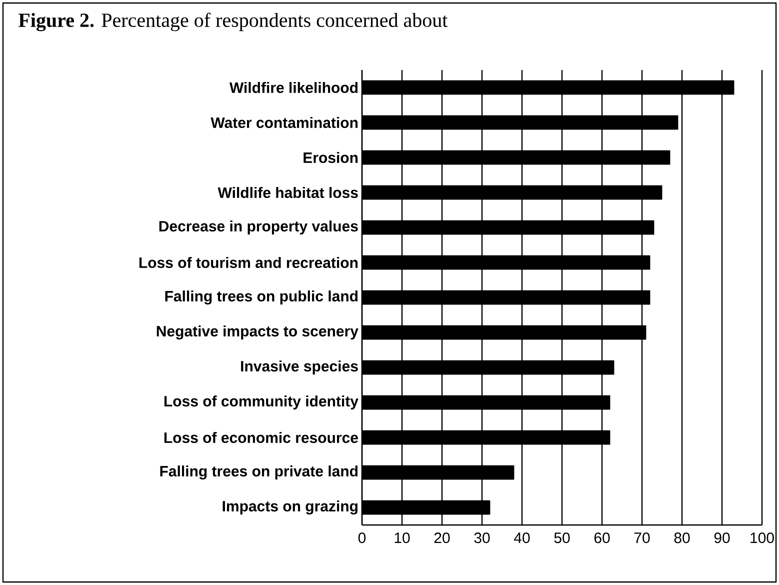 The image size is (779, 585). Describe the element at coordinates (248, 262) in the screenshot. I see `y-tick-label: Loss of tourism and recreation` at that location.